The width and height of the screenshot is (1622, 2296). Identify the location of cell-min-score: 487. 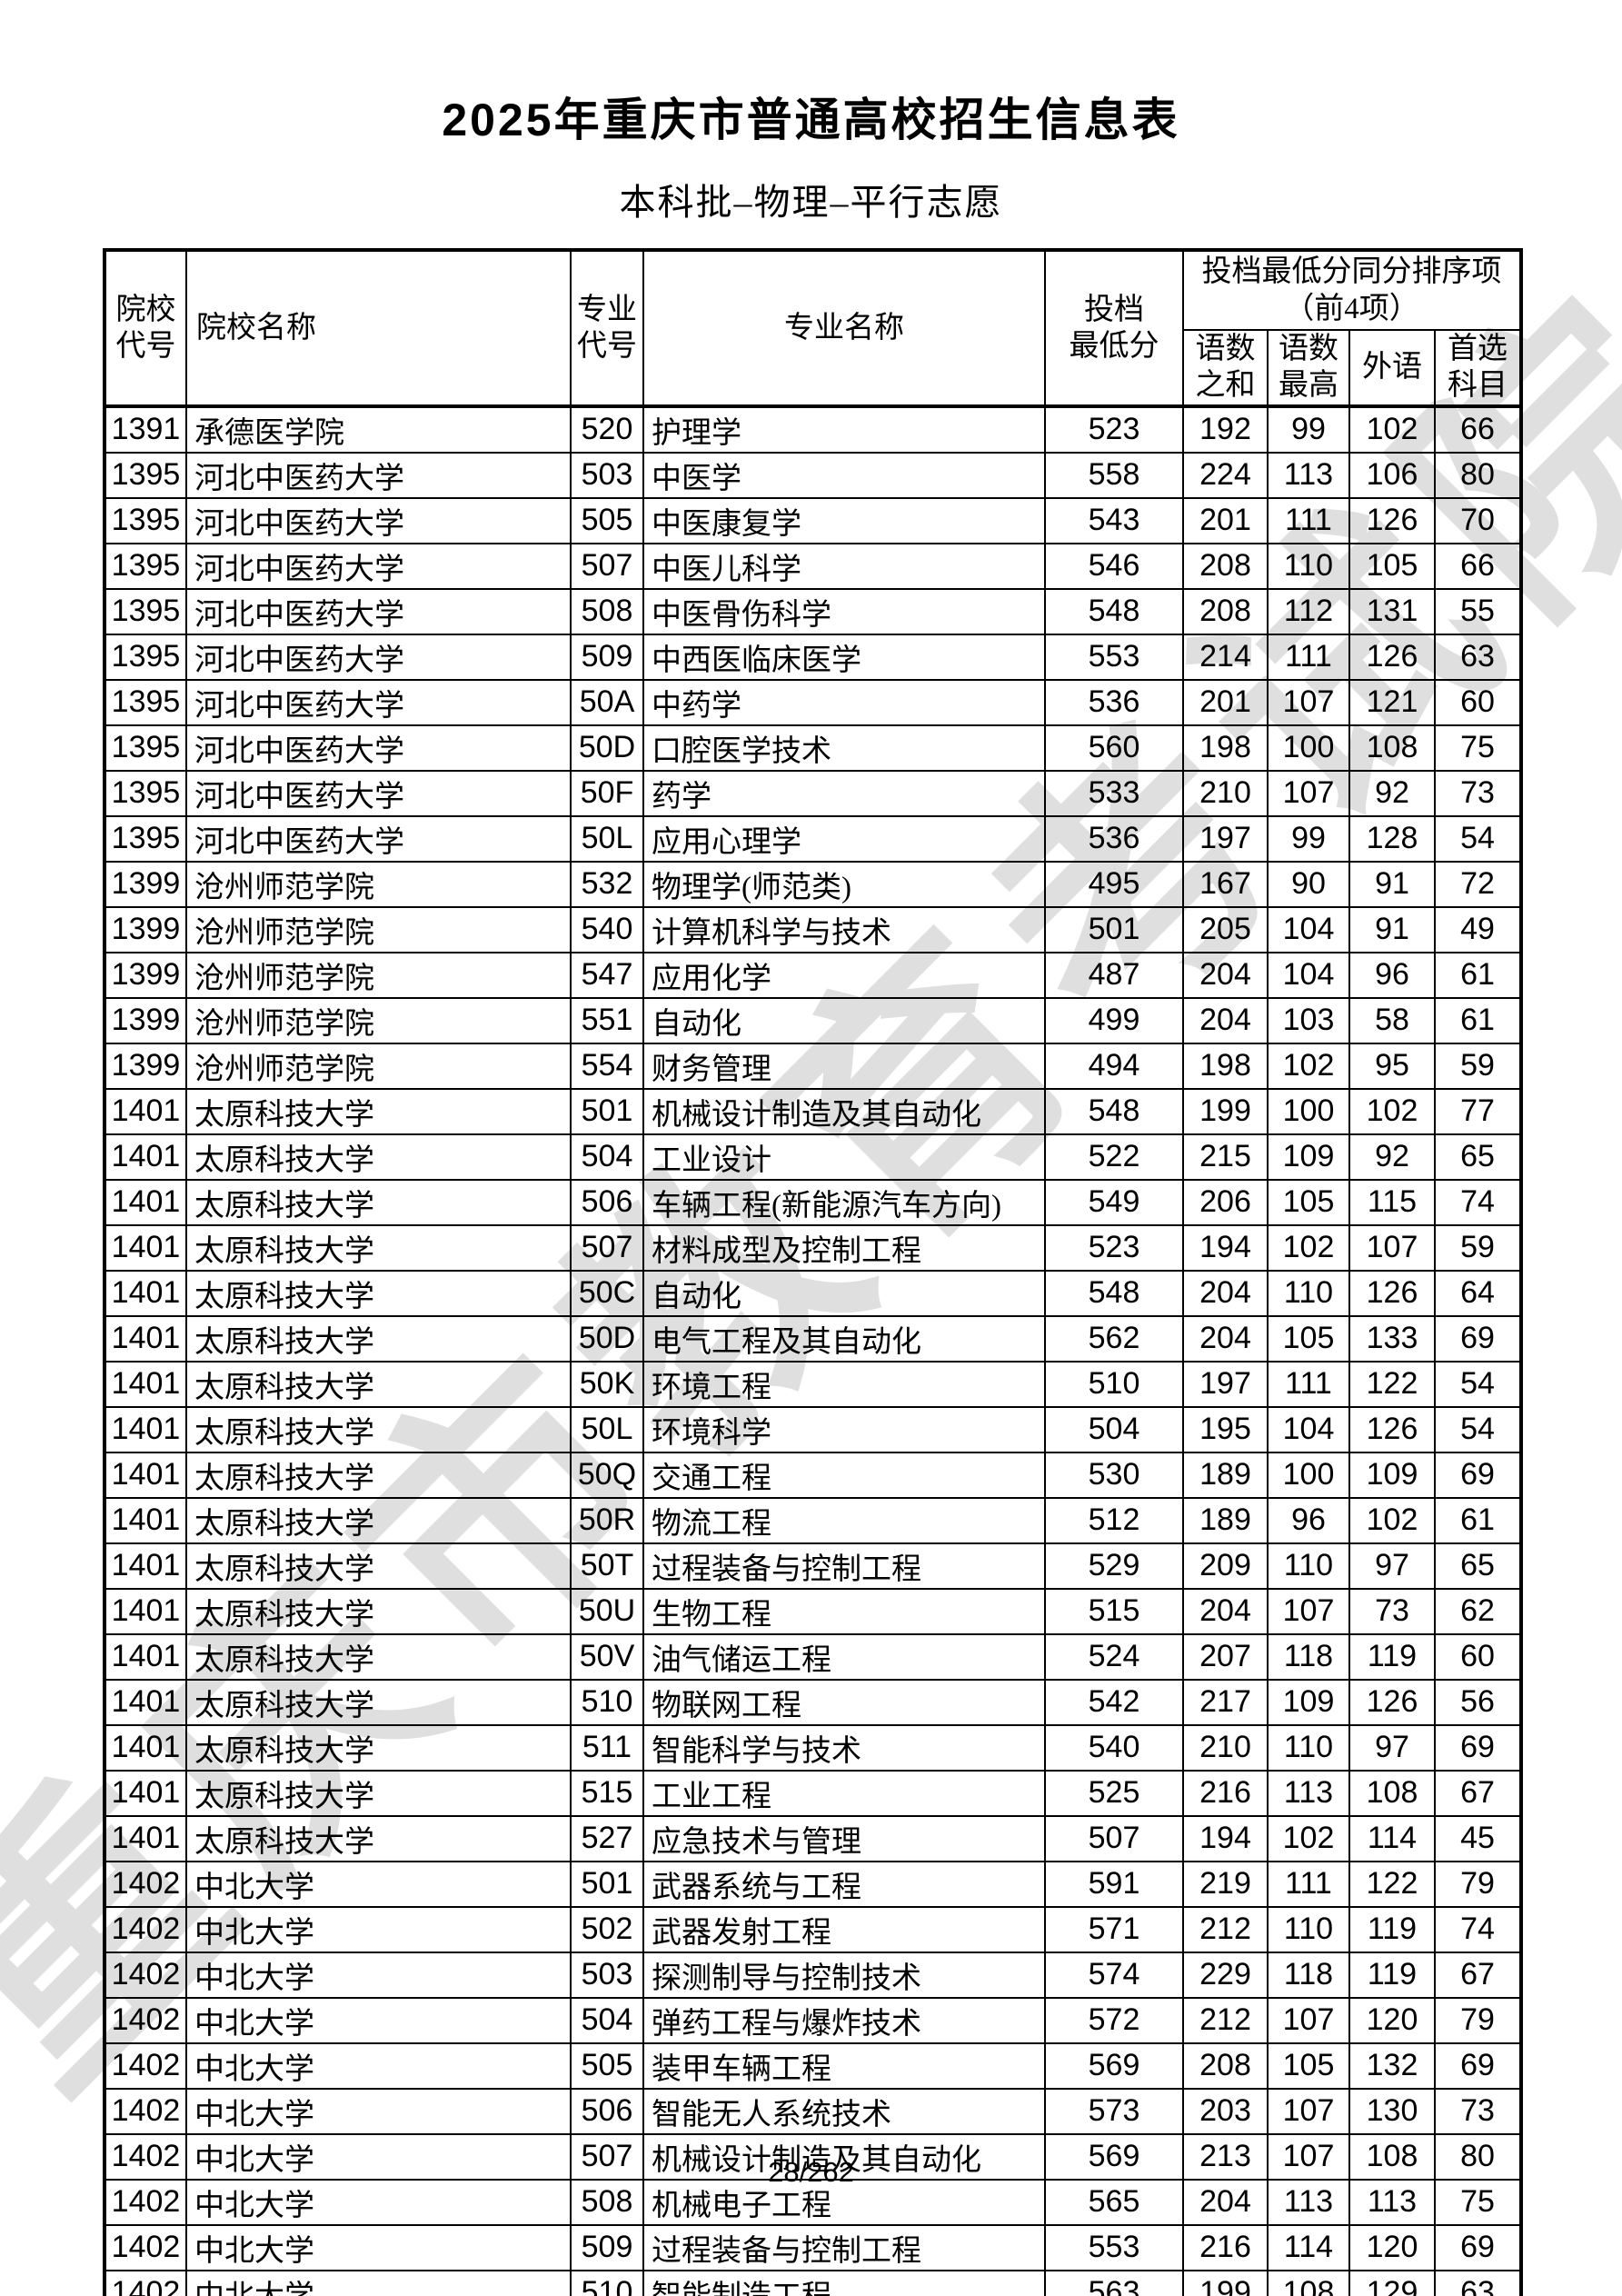
(1114, 975).